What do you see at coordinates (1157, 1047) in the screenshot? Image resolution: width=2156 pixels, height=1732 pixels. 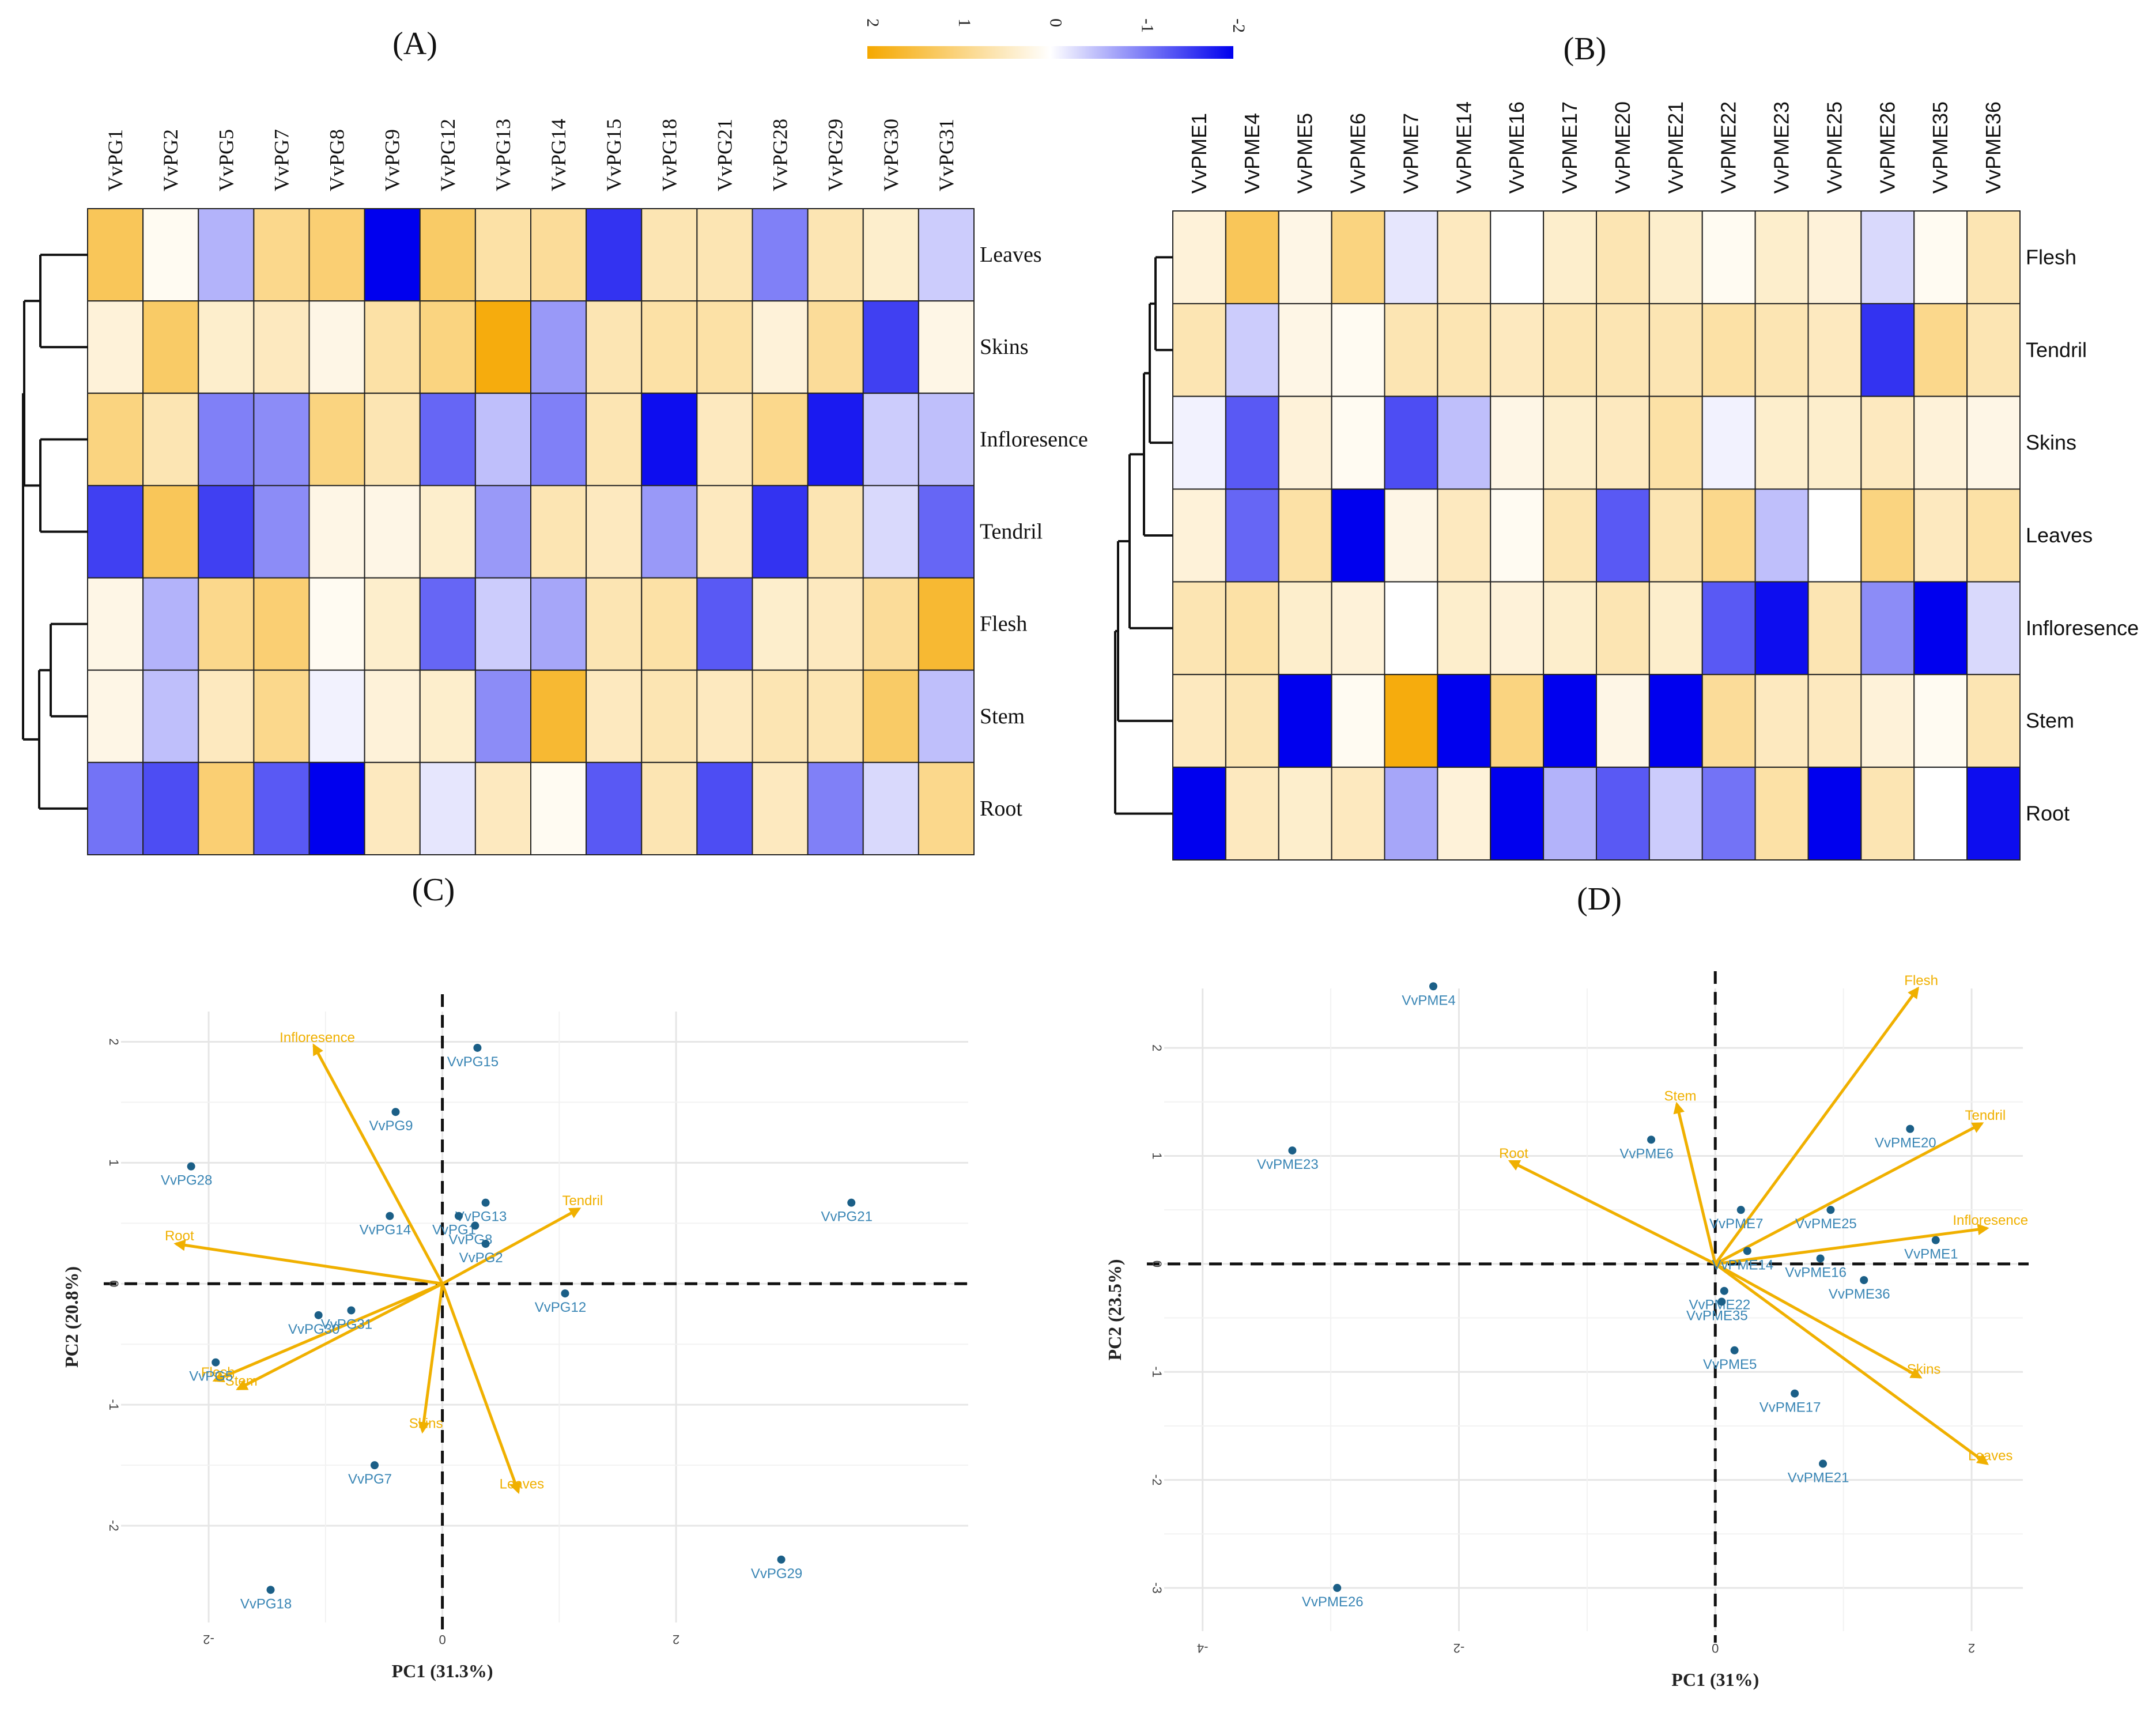 I see `y-tick-label: 2` at bounding box center [1157, 1047].